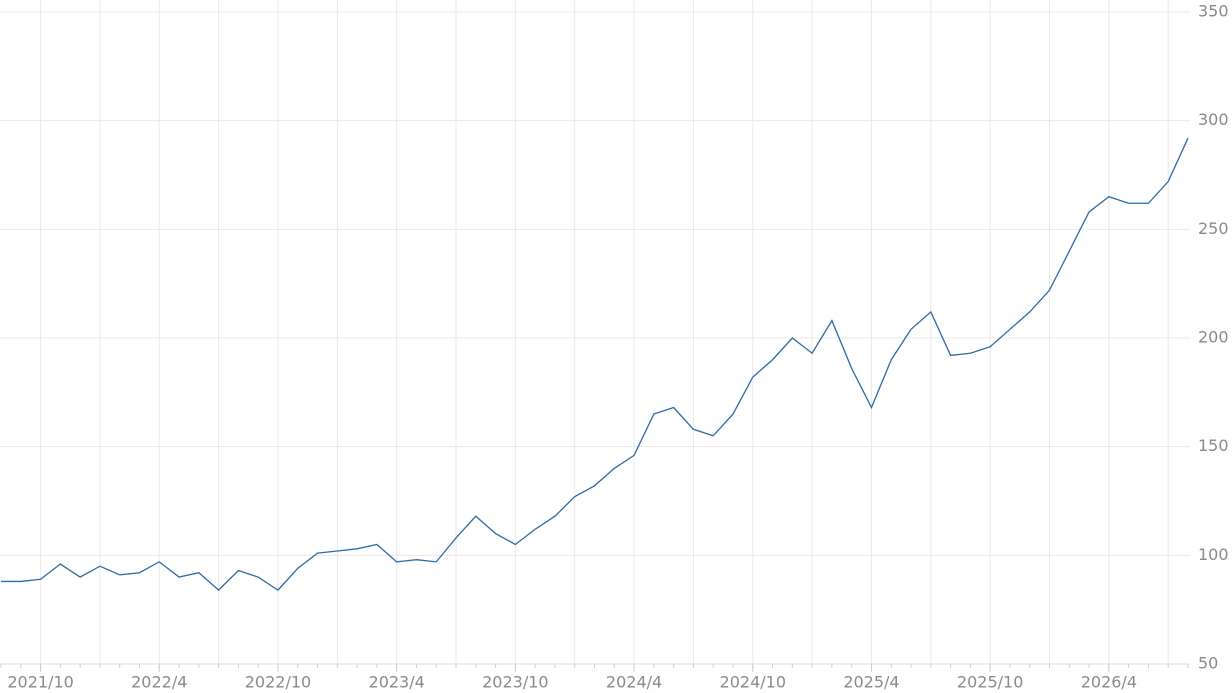  Describe the element at coordinates (1213, 119) in the screenshot. I see `y-tick-label: 300` at that location.